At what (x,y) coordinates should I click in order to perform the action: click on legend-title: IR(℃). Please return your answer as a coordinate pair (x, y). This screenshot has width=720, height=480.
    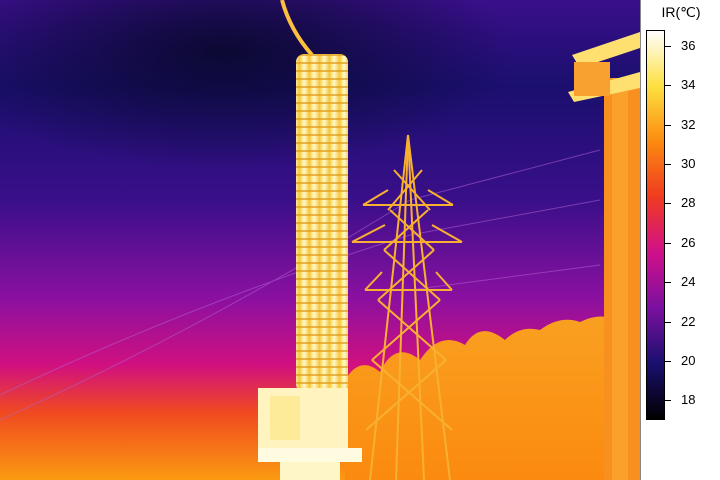
    Looking at the image, I should click on (681, 12).